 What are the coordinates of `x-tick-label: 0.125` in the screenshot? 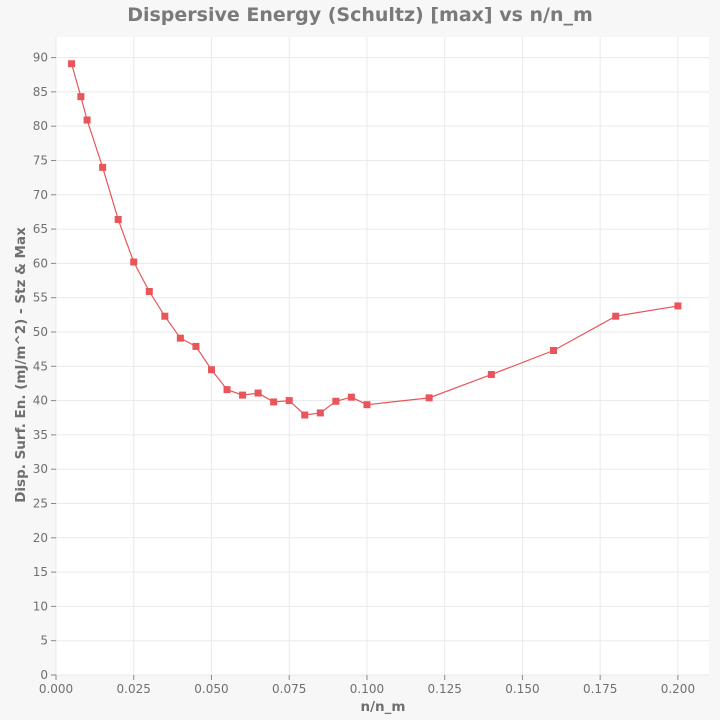 It's located at (445, 689).